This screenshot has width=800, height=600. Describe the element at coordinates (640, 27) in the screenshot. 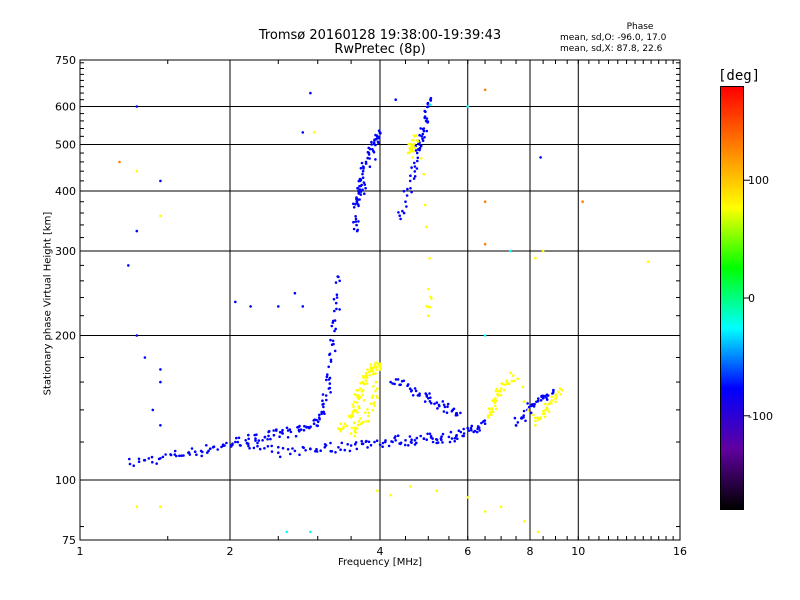

I see `stats-header: Phase` at that location.